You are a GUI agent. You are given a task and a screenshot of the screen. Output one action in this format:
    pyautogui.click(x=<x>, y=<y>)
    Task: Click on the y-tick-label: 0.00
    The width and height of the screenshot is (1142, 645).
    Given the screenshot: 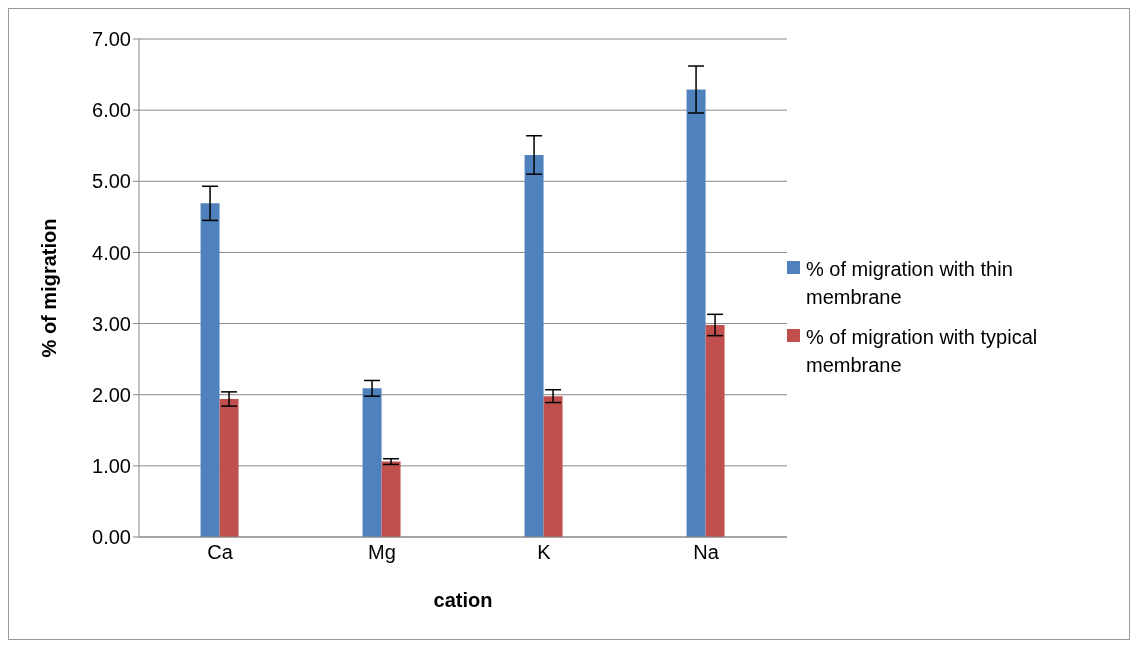 What is the action you would take?
    pyautogui.click(x=111, y=537)
    